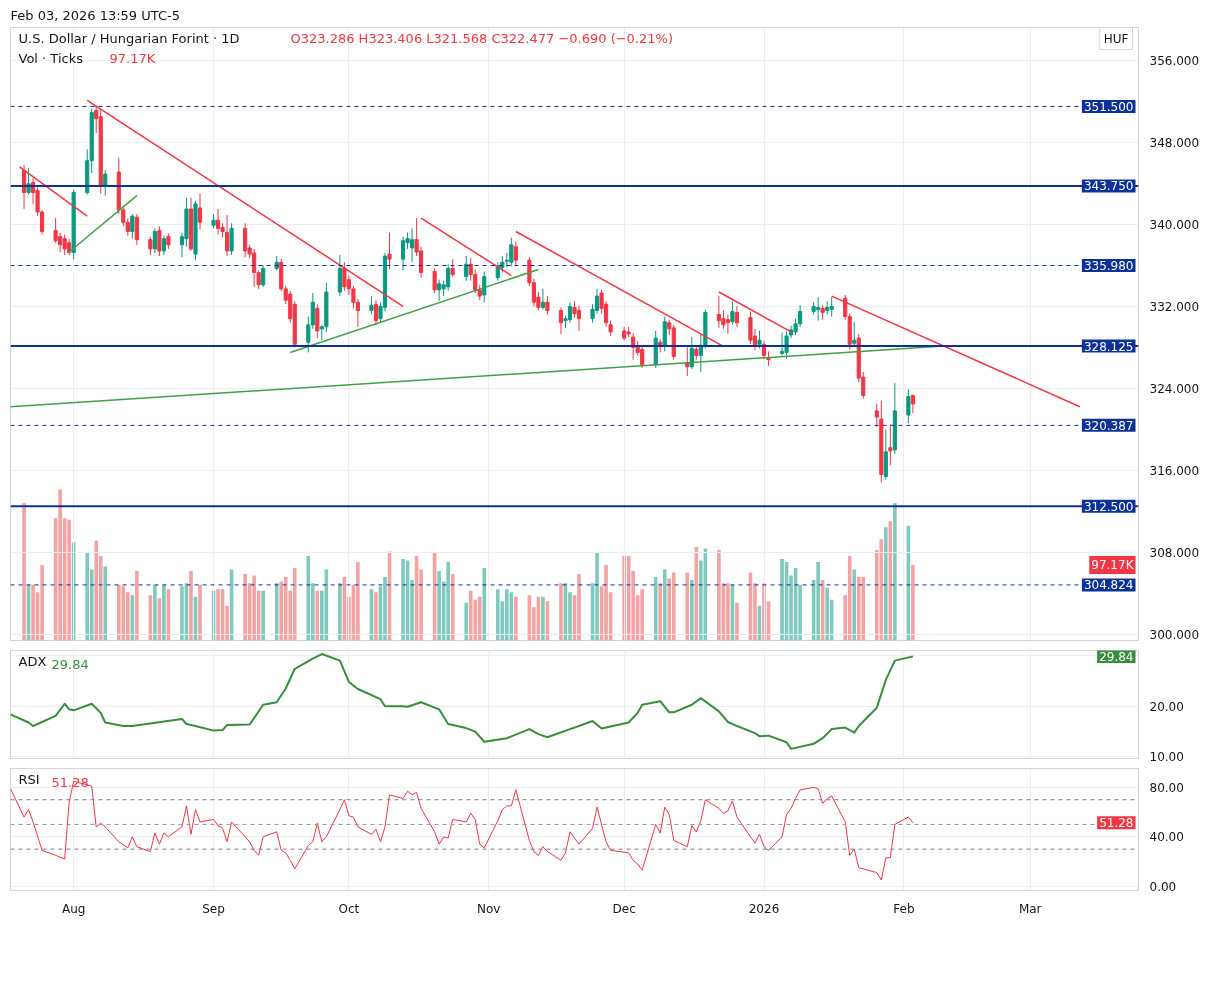  What do you see at coordinates (1116, 823) in the screenshot?
I see `text: 51.28` at bounding box center [1116, 823].